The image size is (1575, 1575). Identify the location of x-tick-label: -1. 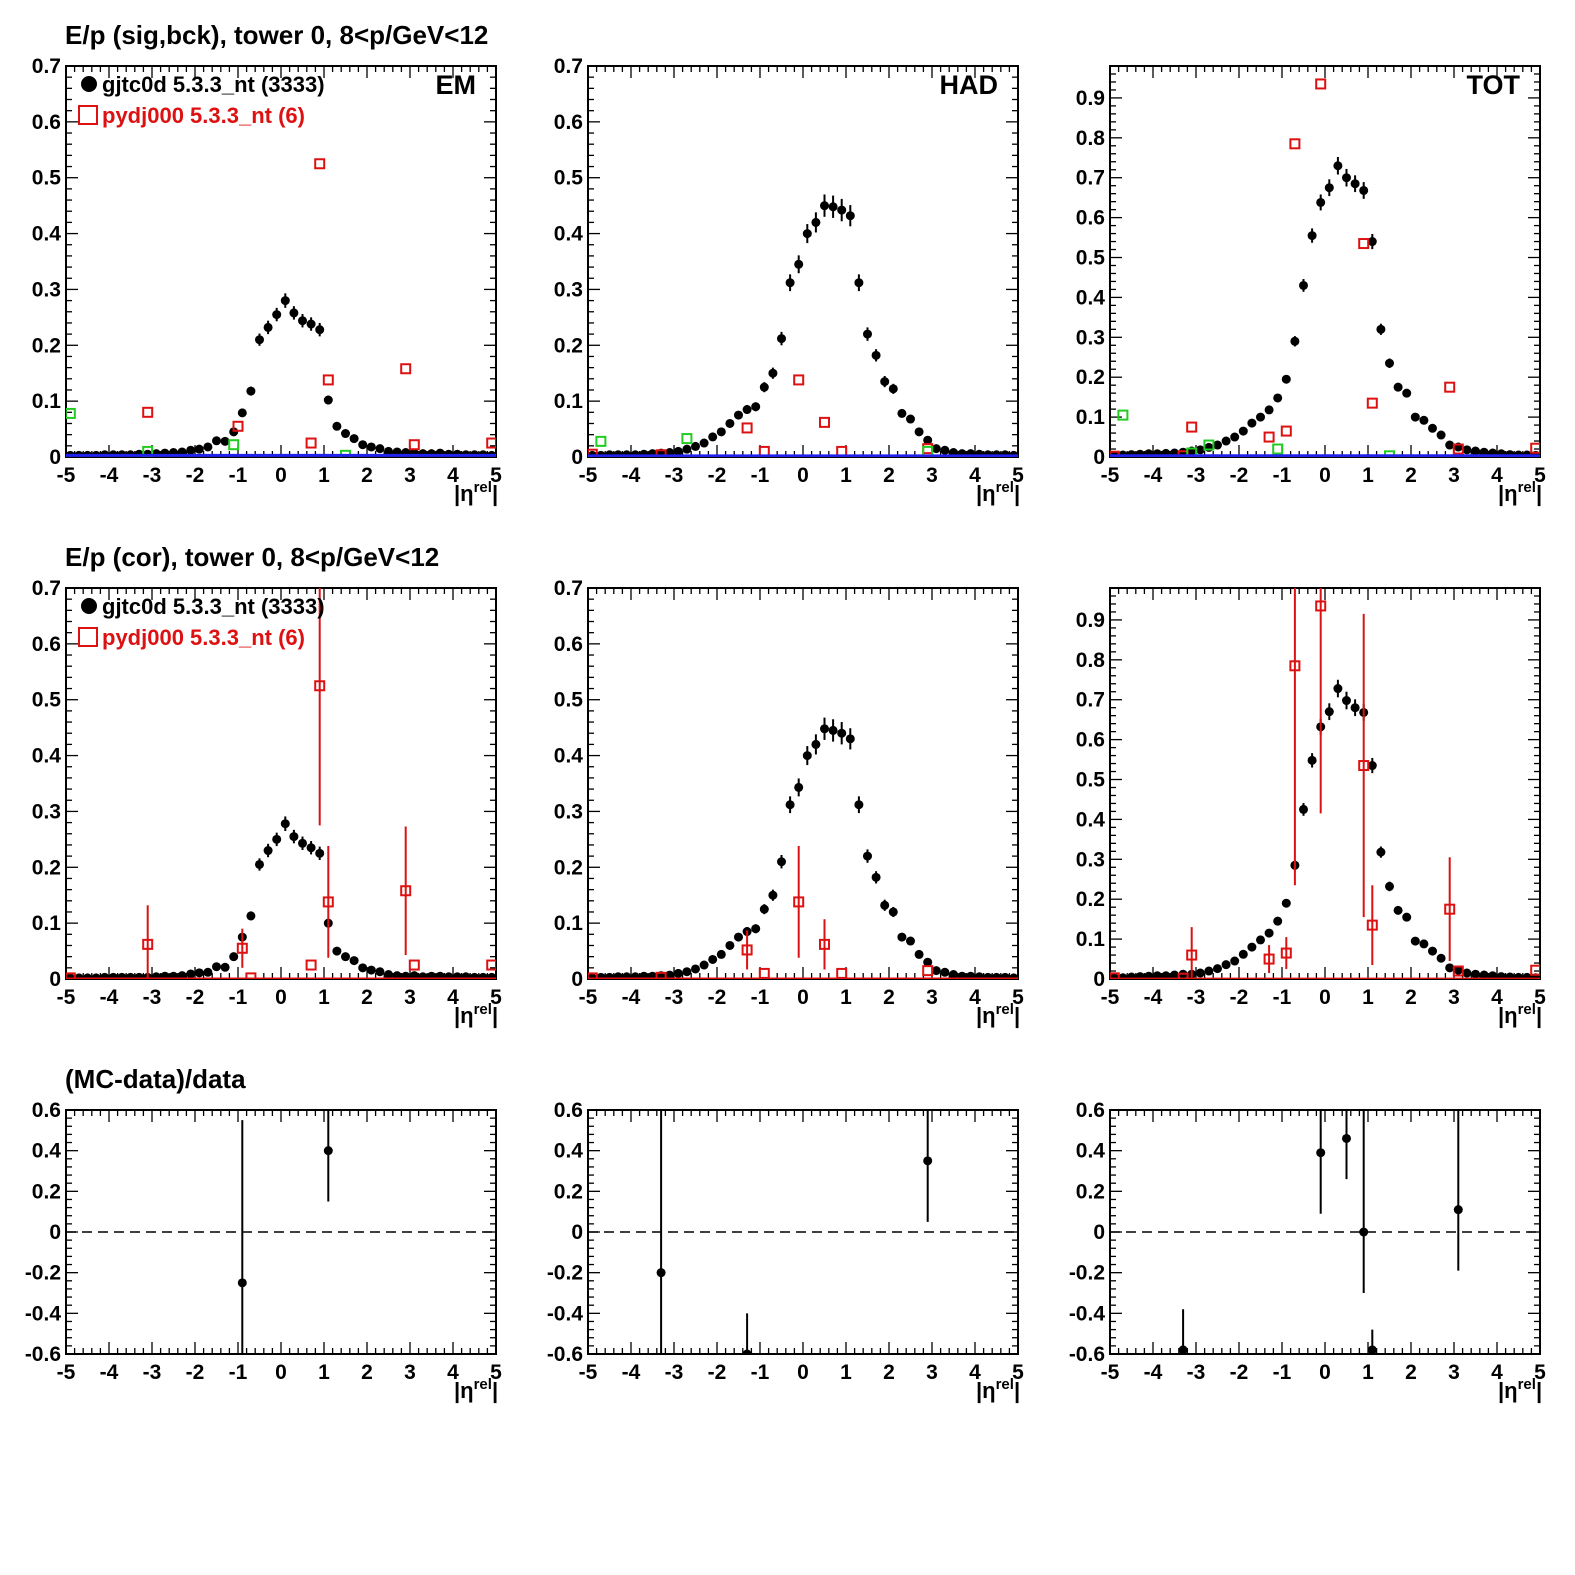
(760, 475).